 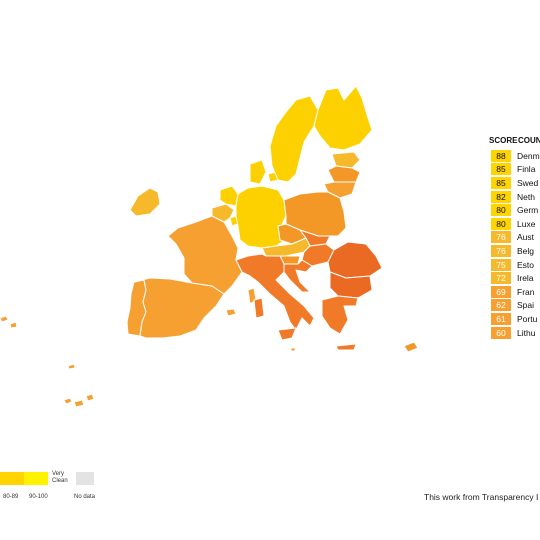 I want to click on score-table-row: 88 Denm, so click(x=514, y=156).